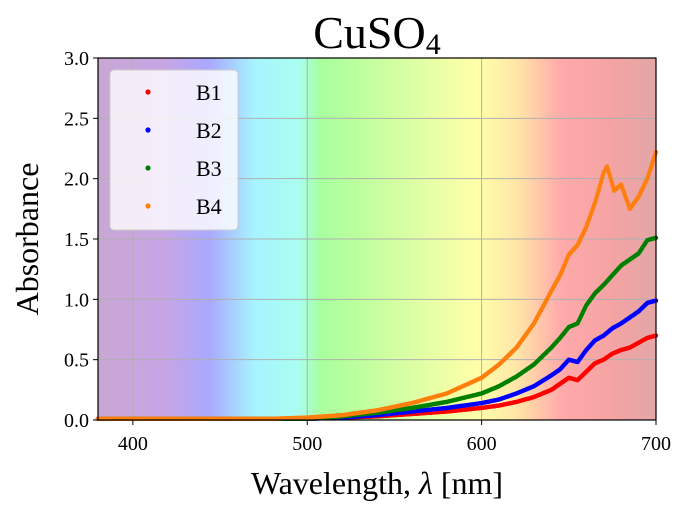 This screenshot has width=687, height=514. I want to click on legend-box, so click(174, 150).